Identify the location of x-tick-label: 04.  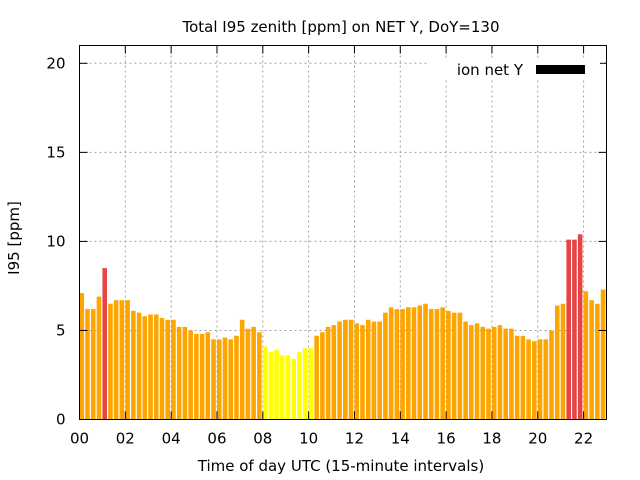
(171, 439).